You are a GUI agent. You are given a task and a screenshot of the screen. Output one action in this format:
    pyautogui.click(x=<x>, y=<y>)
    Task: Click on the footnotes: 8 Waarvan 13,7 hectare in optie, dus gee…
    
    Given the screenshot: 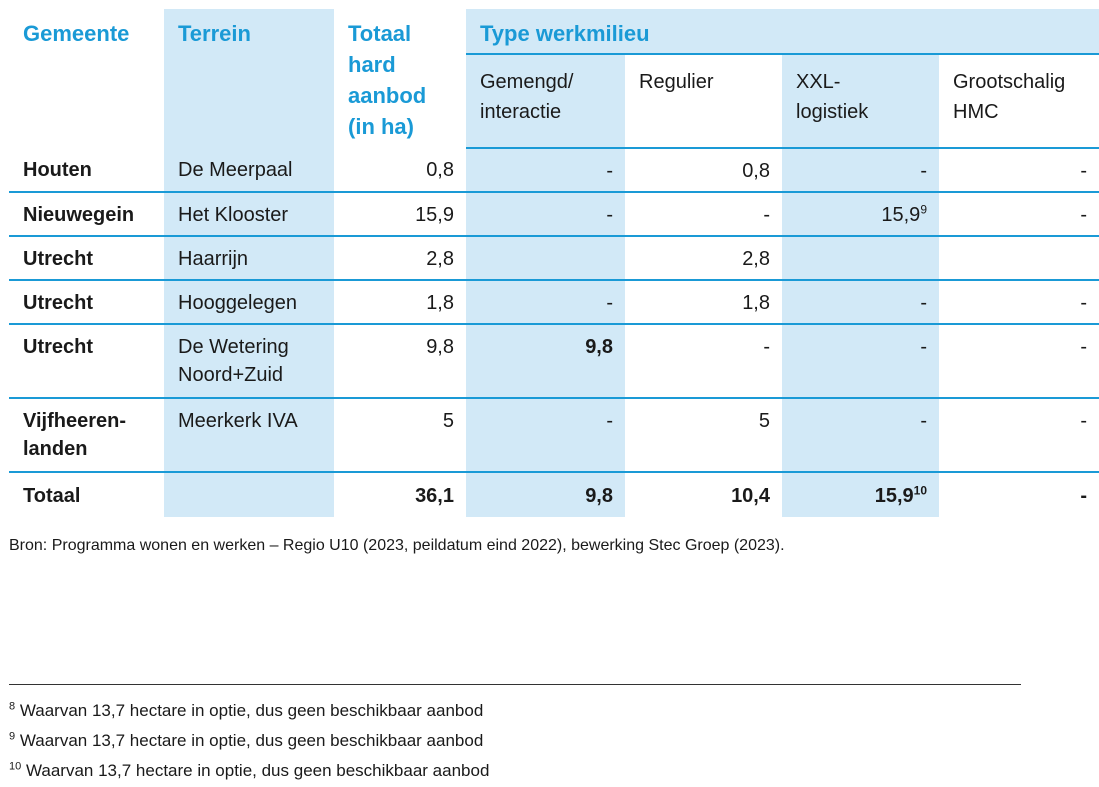 What is the action you would take?
    pyautogui.click(x=249, y=742)
    